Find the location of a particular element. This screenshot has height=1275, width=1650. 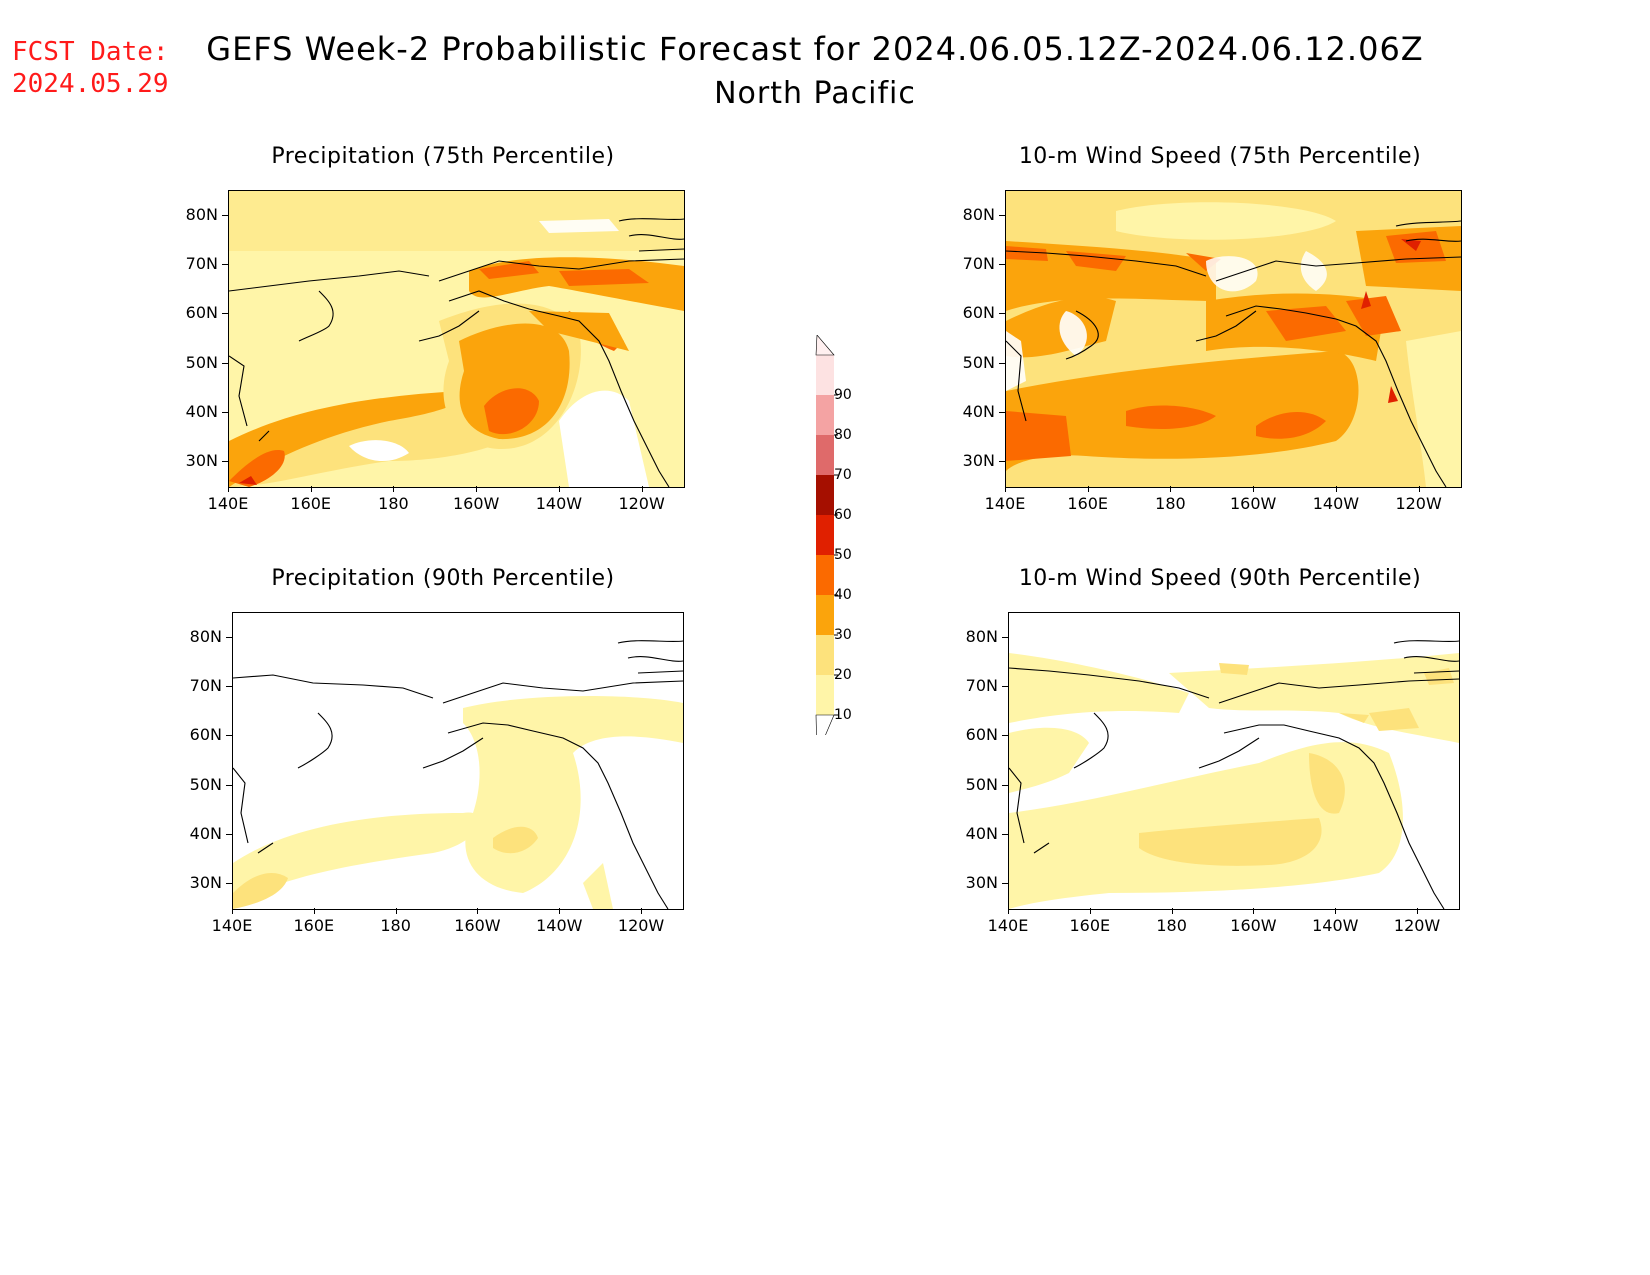

field-precip90 is located at coordinates (458, 761).